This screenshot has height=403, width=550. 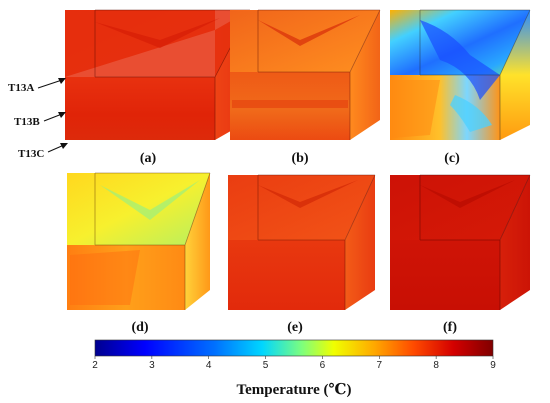 What do you see at coordinates (62, 115) in the screenshot?
I see `annotation-t13b-arrowhead` at bounding box center [62, 115].